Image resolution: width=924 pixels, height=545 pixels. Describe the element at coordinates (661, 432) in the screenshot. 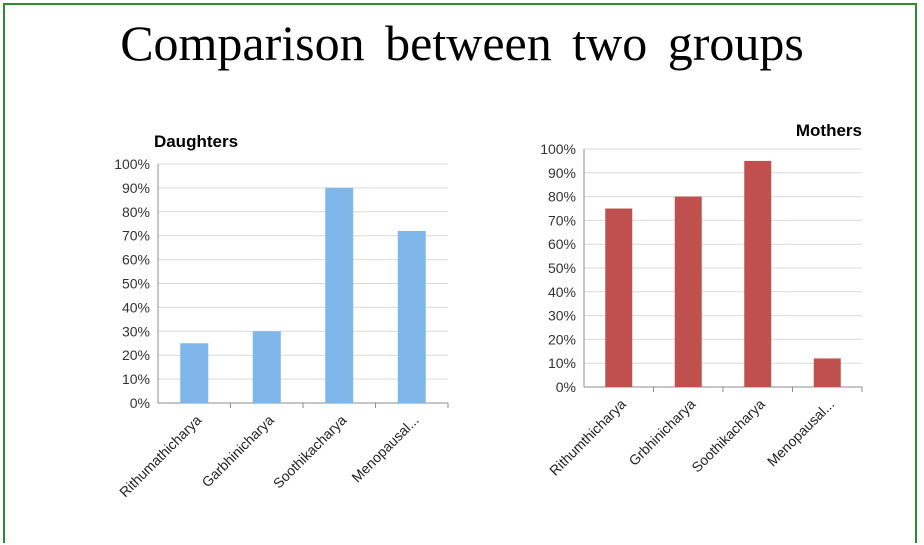

I see `category-label: Grbhinicharya` at that location.